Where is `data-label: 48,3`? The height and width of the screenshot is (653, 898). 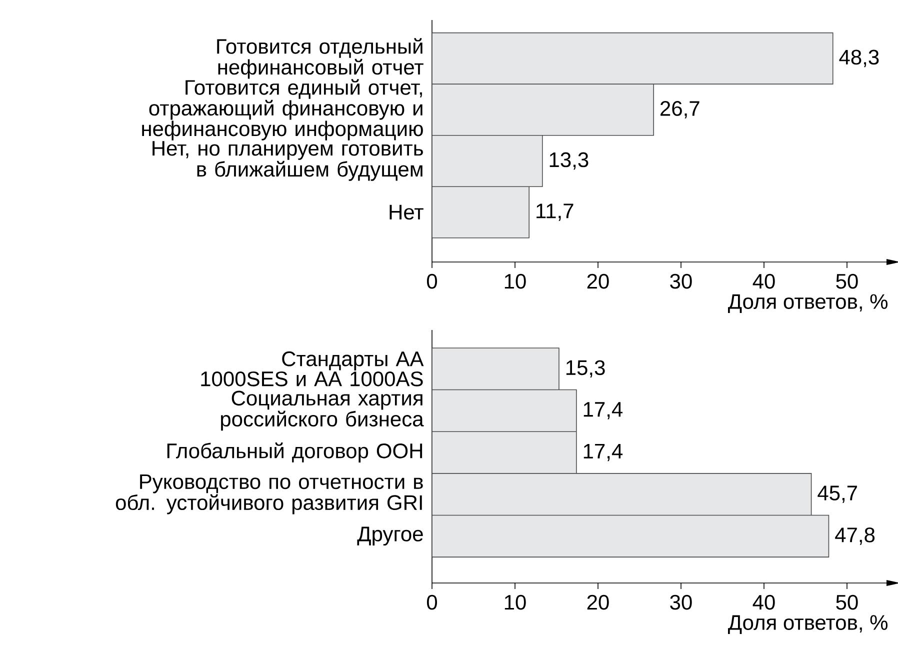
data-label: 48,3 is located at coordinates (859, 59).